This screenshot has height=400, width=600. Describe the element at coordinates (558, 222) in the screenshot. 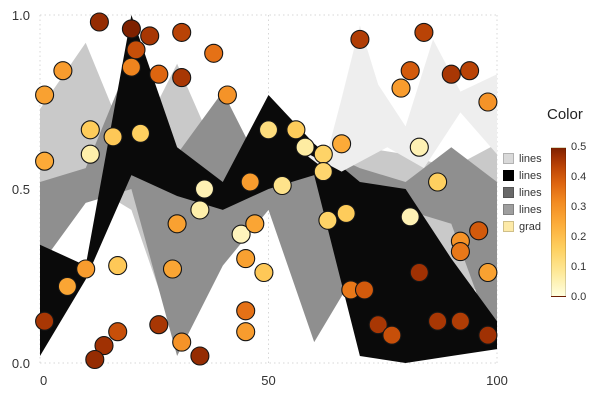

I see `colorbar-gradient` at that location.